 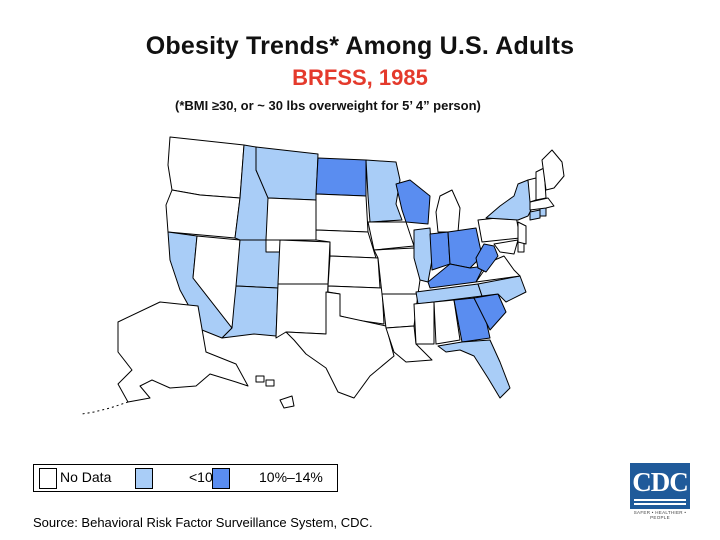 I want to click on state-new-york, so click(x=509, y=200).